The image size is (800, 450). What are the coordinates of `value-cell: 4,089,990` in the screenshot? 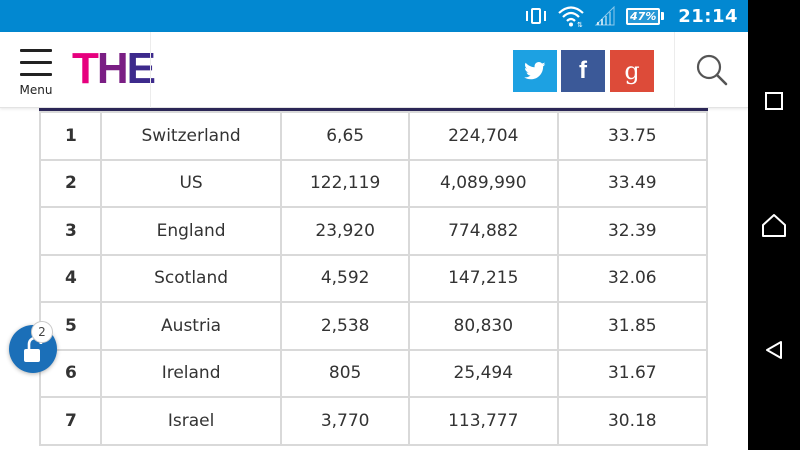 It's located at (483, 183).